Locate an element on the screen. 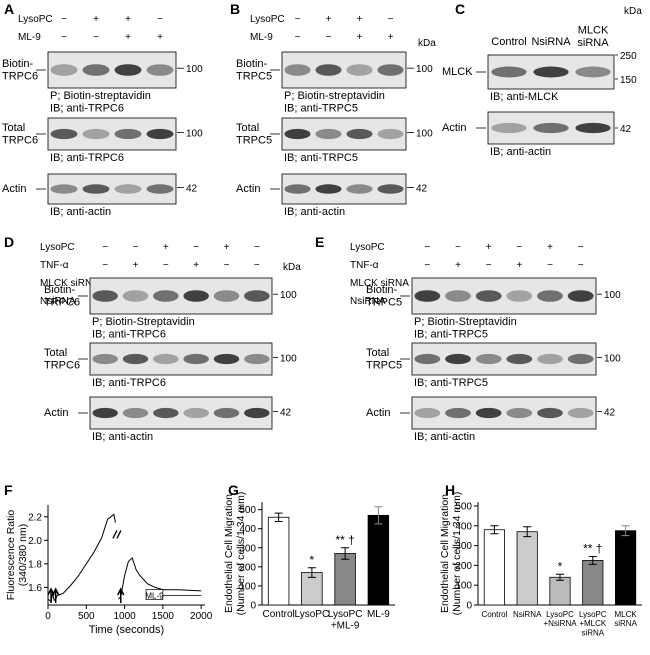  panel-letter: A is located at coordinates (9, 9).